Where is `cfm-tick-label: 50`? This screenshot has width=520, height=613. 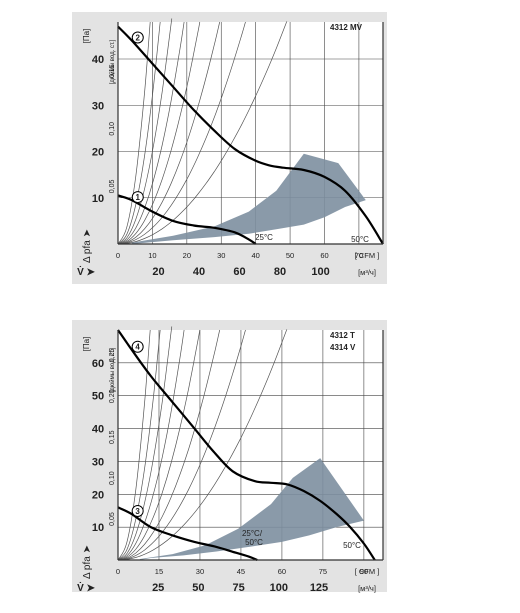
cfm-tick-label: 50 is located at coordinates (290, 255).